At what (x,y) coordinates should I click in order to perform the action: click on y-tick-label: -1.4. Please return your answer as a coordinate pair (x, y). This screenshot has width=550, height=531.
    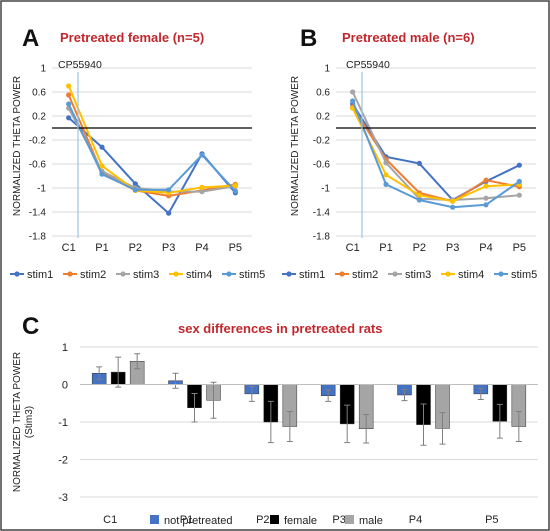
    Looking at the image, I should click on (38, 213).